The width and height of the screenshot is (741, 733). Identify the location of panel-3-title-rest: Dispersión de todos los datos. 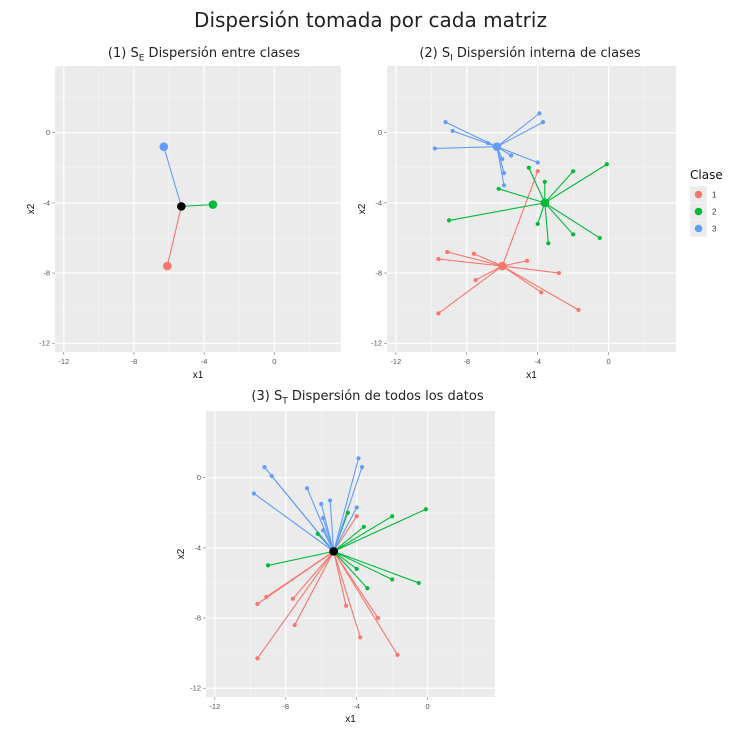
(385, 396).